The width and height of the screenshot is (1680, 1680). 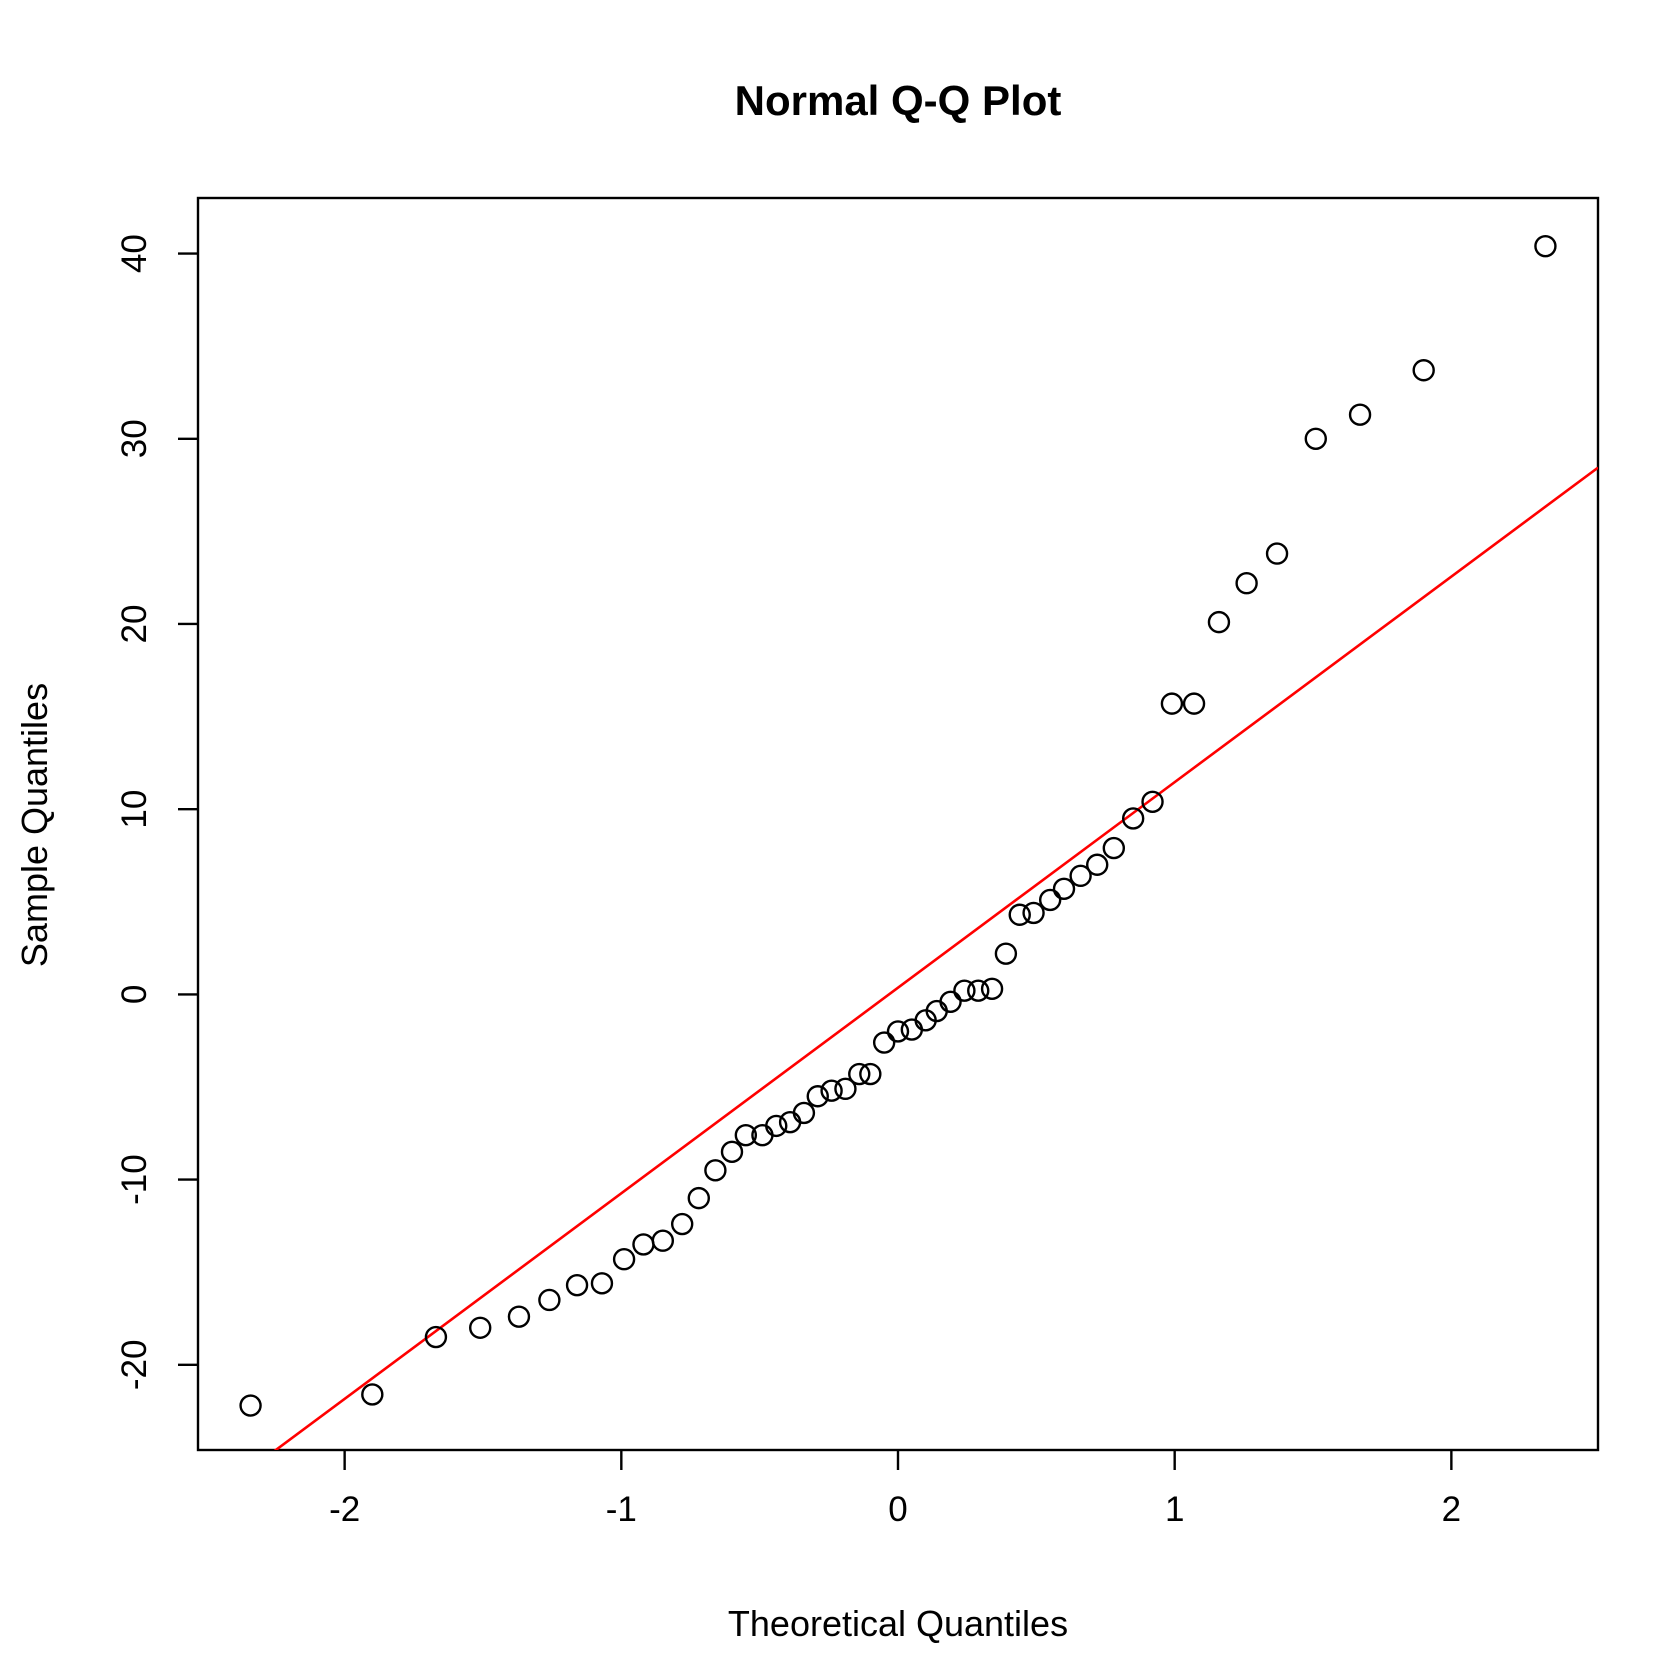 What do you see at coordinates (898, 100) in the screenshot?
I see `chart-title: Normal Q-Q Plot` at bounding box center [898, 100].